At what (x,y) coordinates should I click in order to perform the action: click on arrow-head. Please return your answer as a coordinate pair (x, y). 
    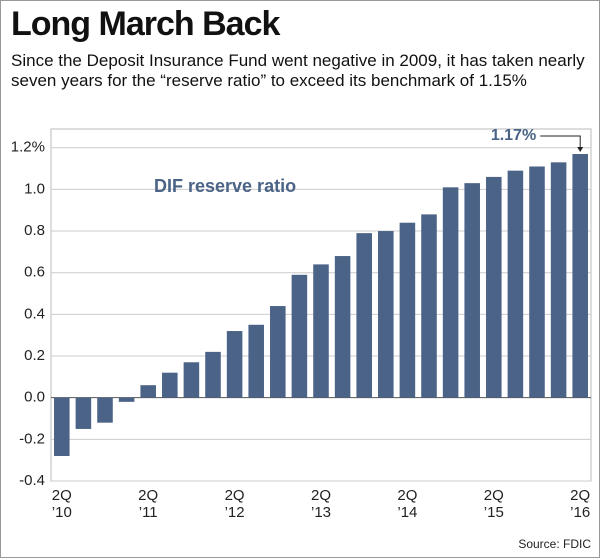
    Looking at the image, I should click on (580, 149).